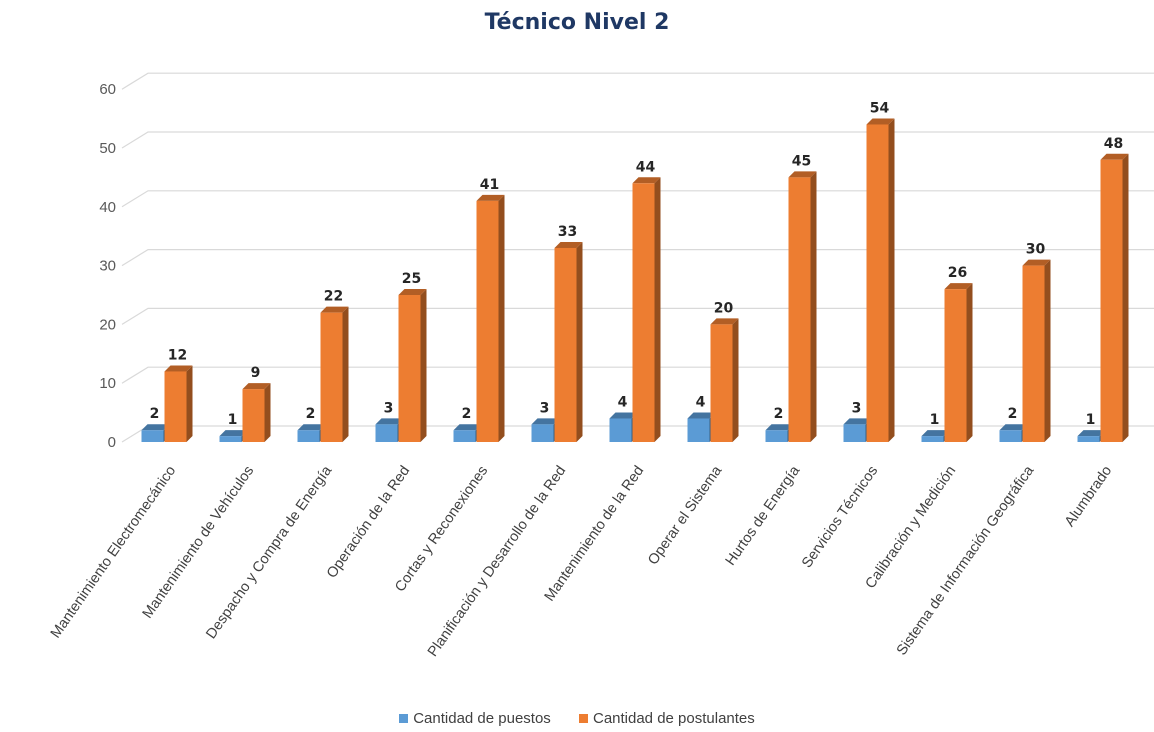 The height and width of the screenshot is (732, 1154). I want to click on data-label-puestos-3: 3, so click(389, 408).